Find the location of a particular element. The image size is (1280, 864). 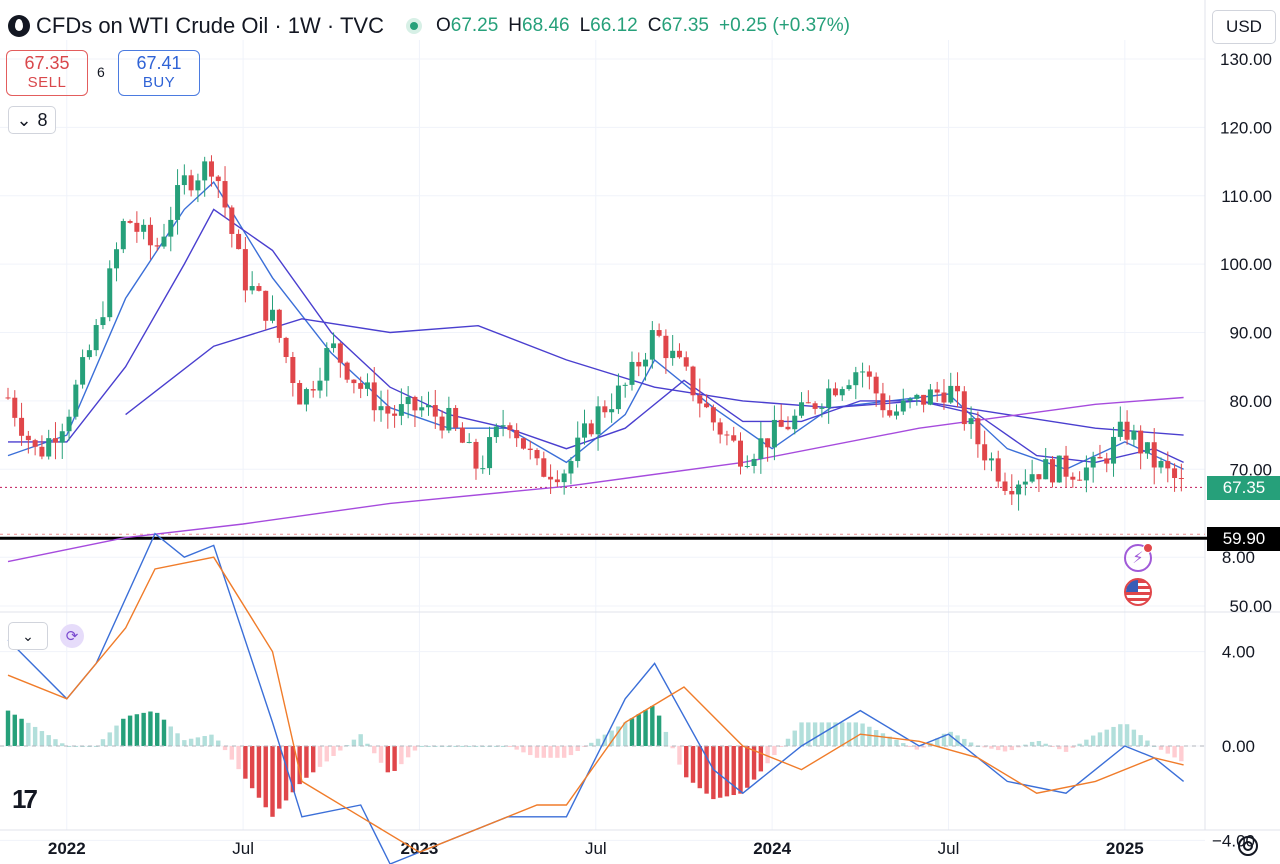

macd-histogram is located at coordinates (594, 761).